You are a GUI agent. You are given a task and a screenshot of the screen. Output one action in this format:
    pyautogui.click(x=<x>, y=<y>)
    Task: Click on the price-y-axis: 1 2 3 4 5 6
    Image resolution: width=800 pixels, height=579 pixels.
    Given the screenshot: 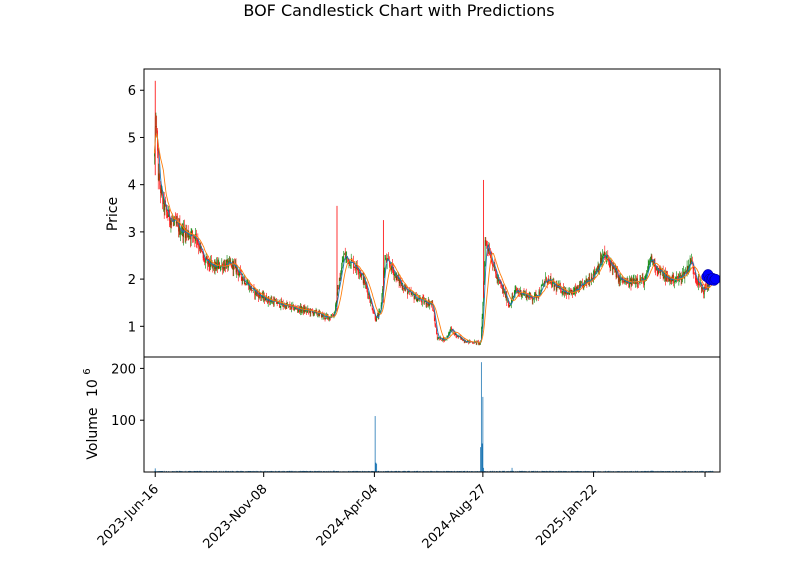 What is the action you would take?
    pyautogui.click(x=136, y=209)
    